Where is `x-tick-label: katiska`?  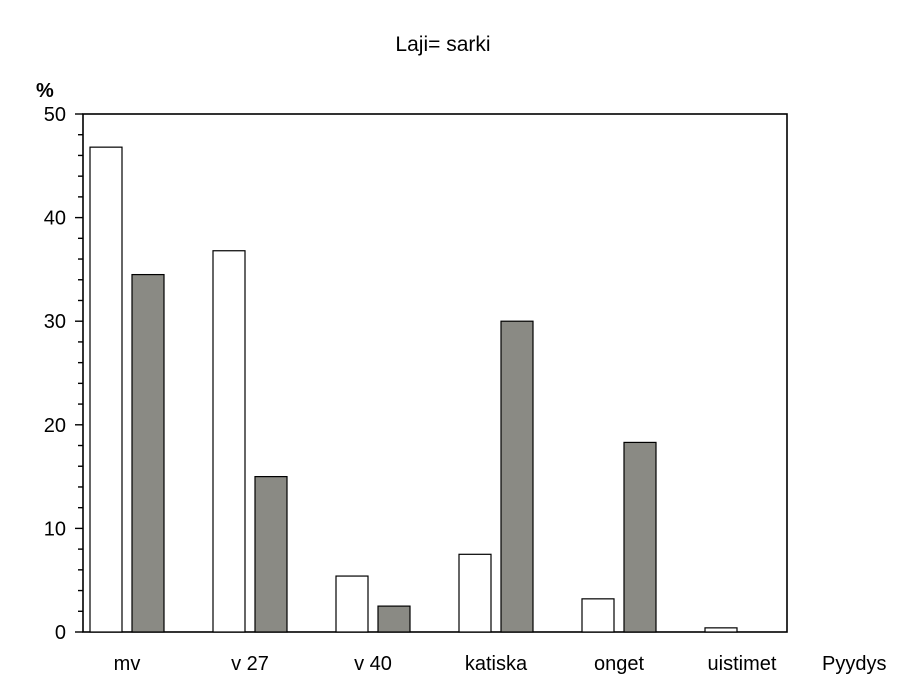 x-tick-label: katiska is located at coordinates (496, 664).